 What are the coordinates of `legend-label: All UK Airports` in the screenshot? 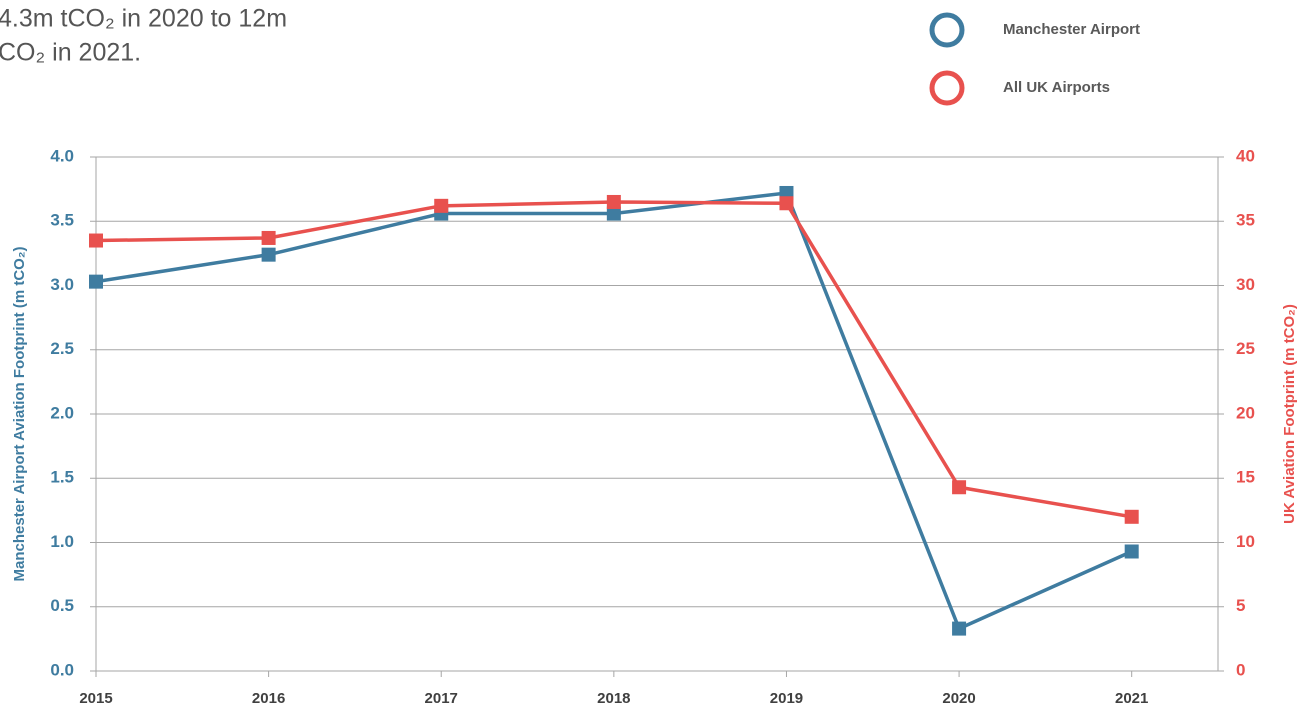 It's located at (1056, 87).